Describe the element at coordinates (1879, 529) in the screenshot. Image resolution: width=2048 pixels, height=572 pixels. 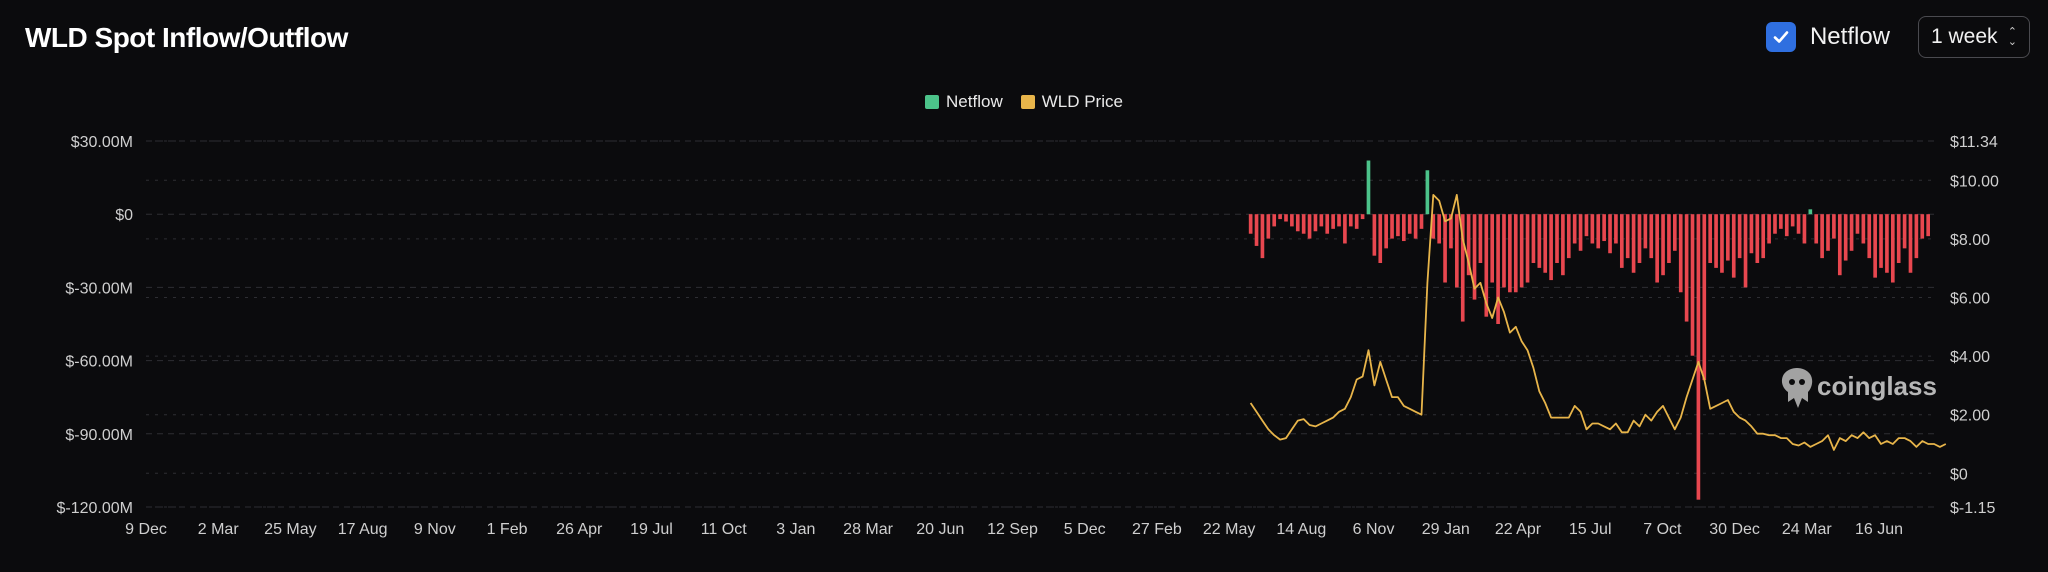
I see `x-tick-label: 16 Jun` at that location.